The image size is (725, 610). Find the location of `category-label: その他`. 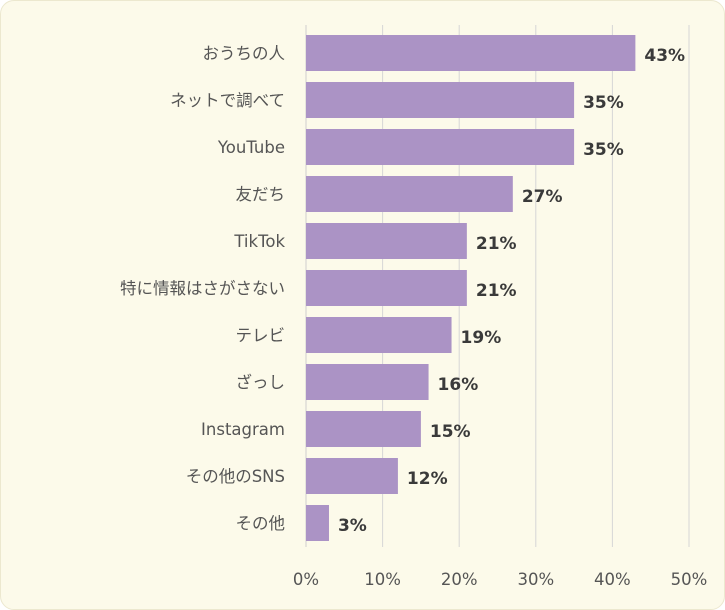

category-label: その他 is located at coordinates (261, 523).